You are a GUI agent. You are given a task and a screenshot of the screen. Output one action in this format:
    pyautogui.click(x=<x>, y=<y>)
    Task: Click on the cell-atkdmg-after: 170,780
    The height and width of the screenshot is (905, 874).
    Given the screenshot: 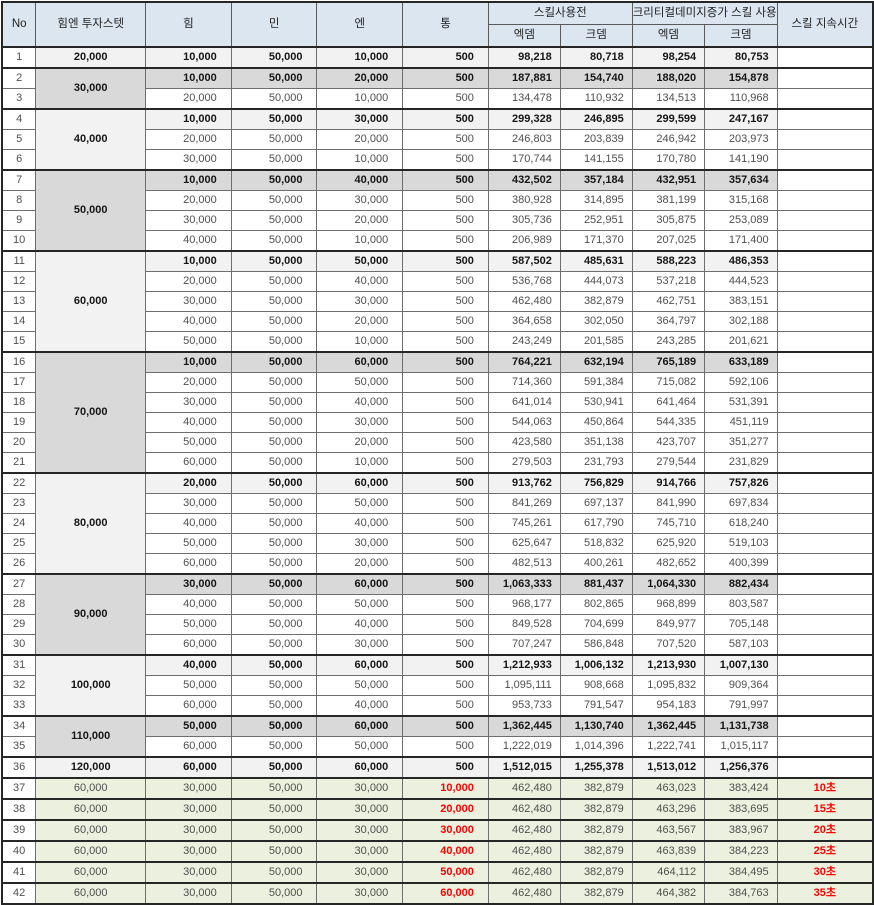 What is the action you would take?
    pyautogui.click(x=668, y=160)
    